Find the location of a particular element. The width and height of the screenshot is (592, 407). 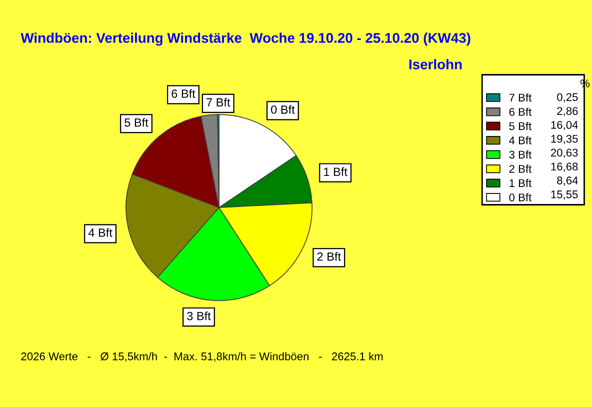

data-label: 15,55 is located at coordinates (564, 195).